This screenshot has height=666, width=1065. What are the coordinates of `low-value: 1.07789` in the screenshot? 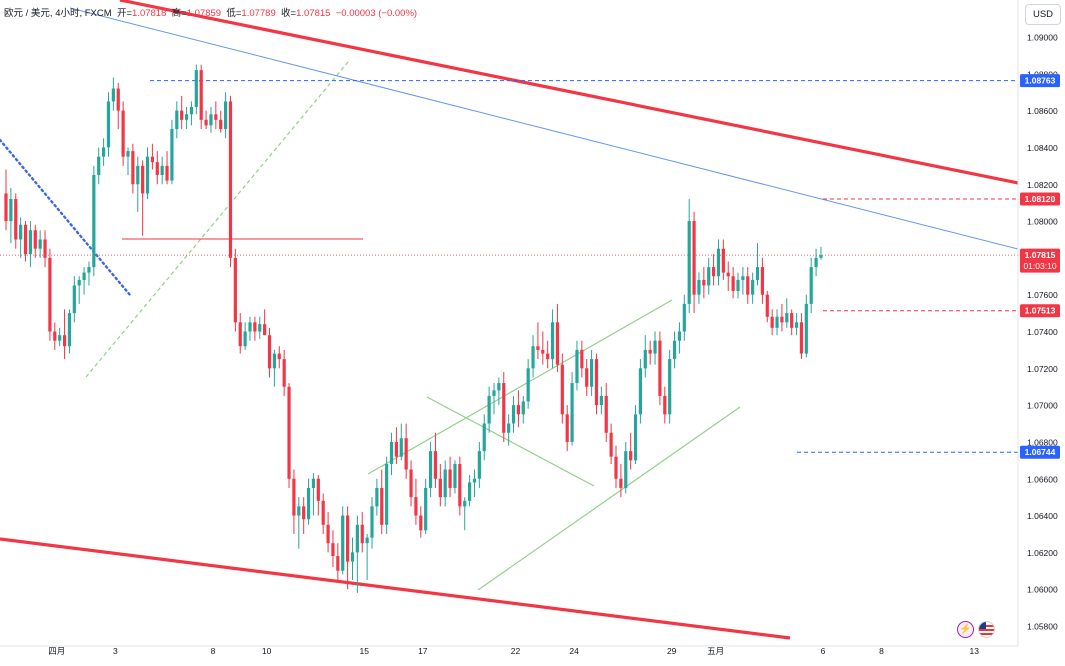 It's located at (258, 13).